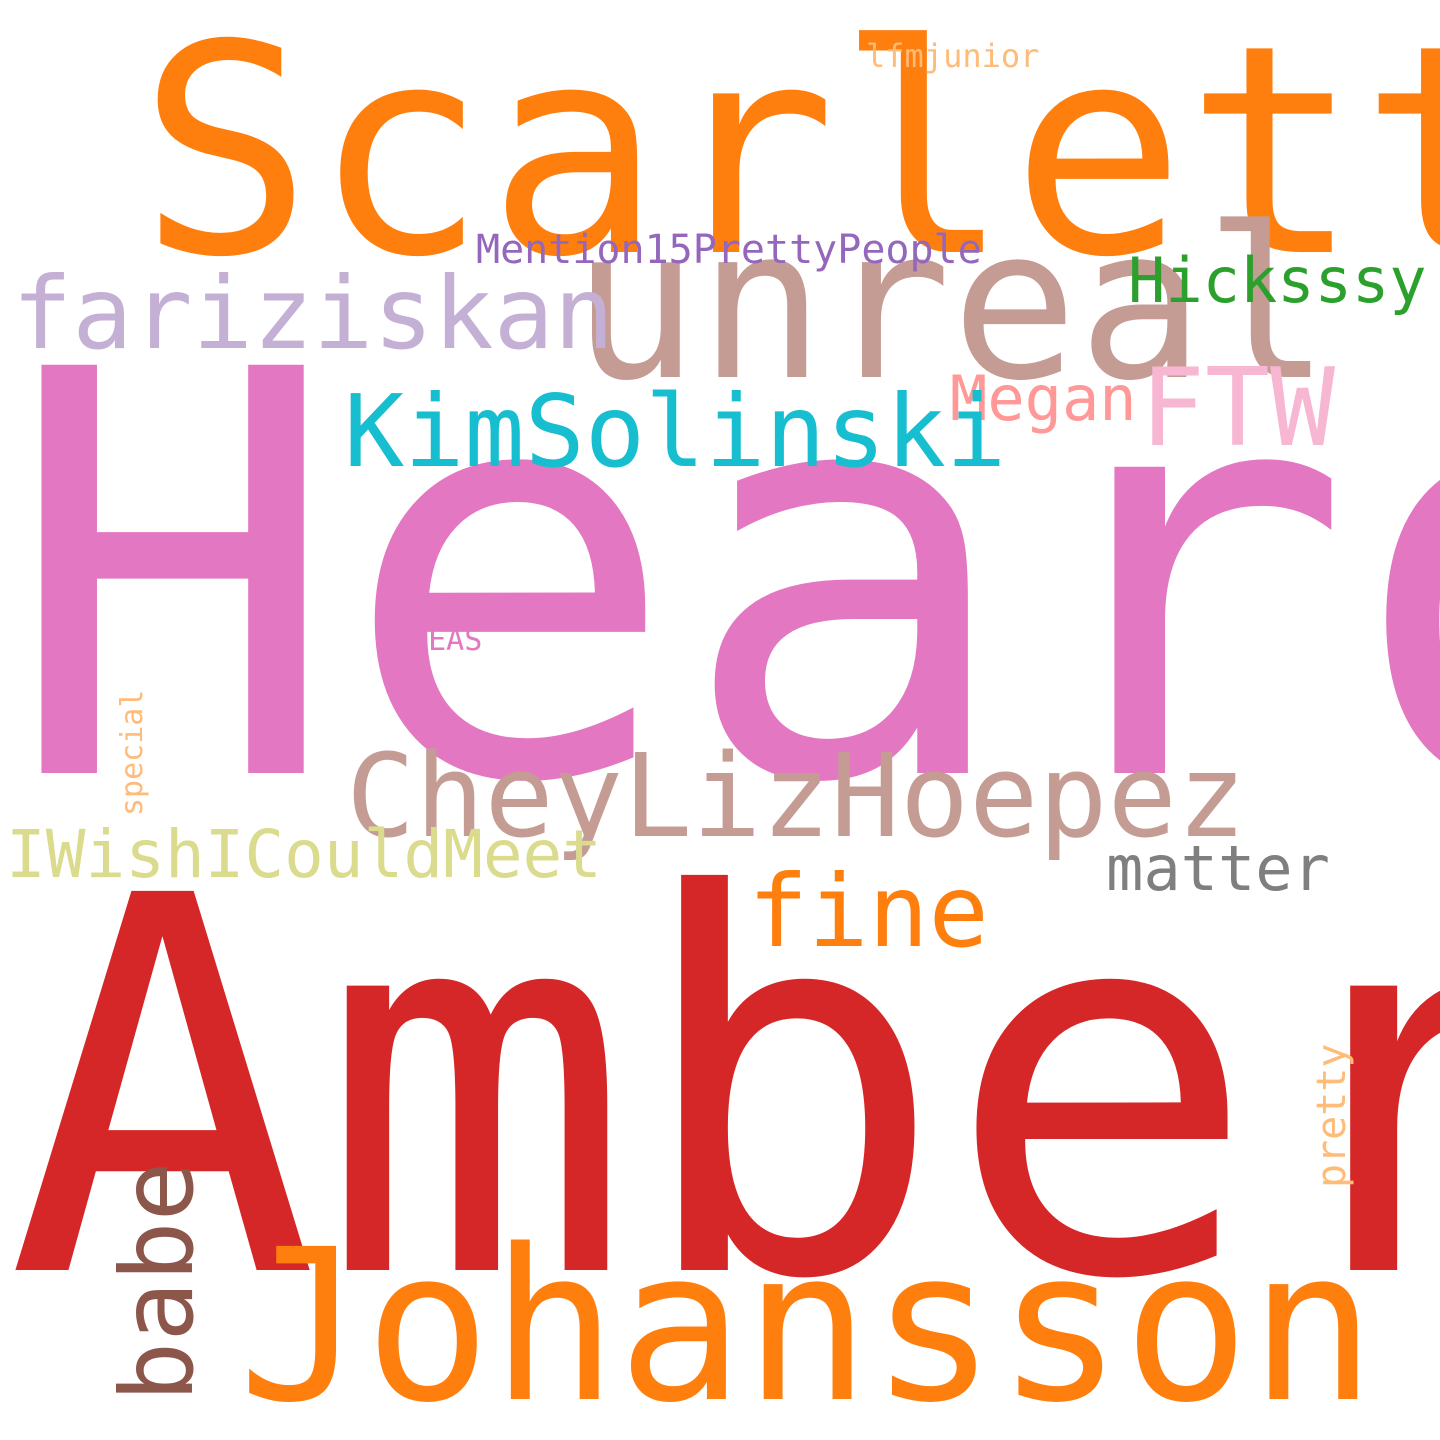 This screenshot has width=1440, height=1440. Describe the element at coordinates (729, 250) in the screenshot. I see `word-mention15prettypeople: Mention15PrettyPeople` at that location.